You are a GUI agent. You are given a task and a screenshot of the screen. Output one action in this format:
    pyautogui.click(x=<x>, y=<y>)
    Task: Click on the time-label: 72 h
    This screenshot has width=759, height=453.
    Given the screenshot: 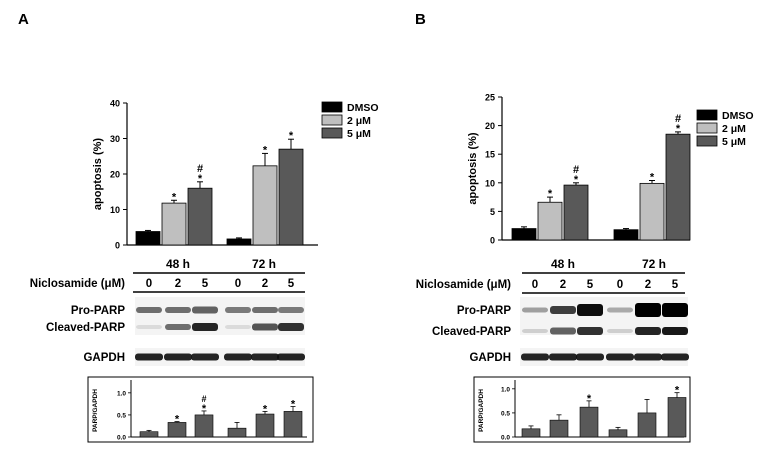 What is the action you would take?
    pyautogui.click(x=654, y=264)
    